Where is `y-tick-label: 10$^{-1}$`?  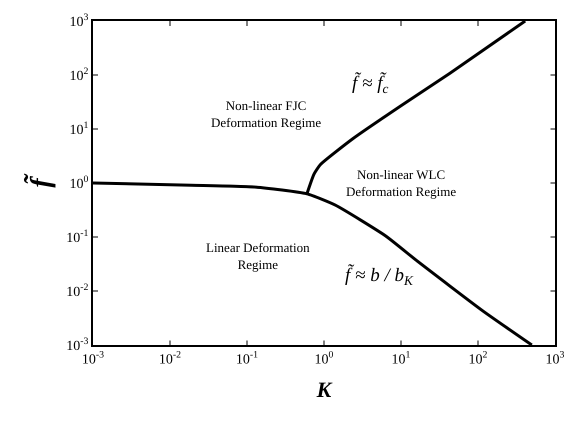 y-tick-label: 10$^{-1}$ is located at coordinates (77, 237).